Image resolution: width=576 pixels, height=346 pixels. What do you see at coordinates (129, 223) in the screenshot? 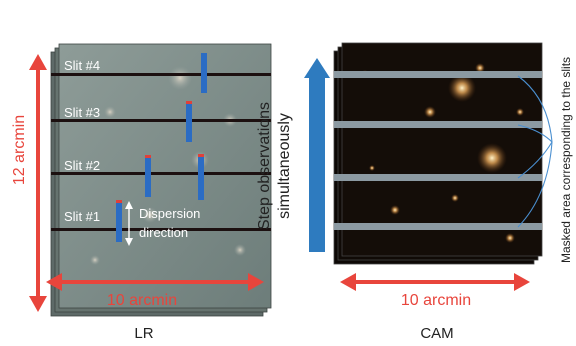
I see `dispersion-arrow-icon` at bounding box center [129, 223].